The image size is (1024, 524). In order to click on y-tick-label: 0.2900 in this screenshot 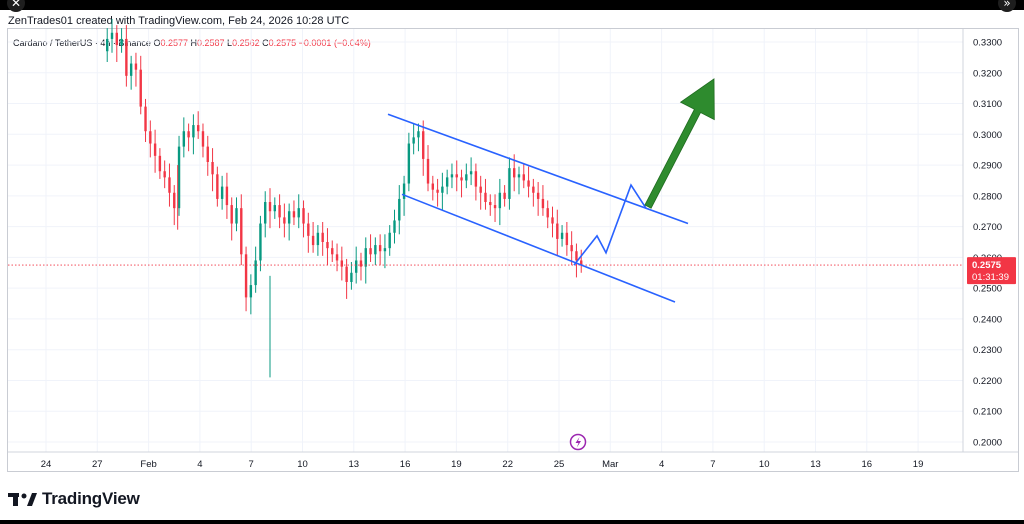, I will do `click(987, 166)`.